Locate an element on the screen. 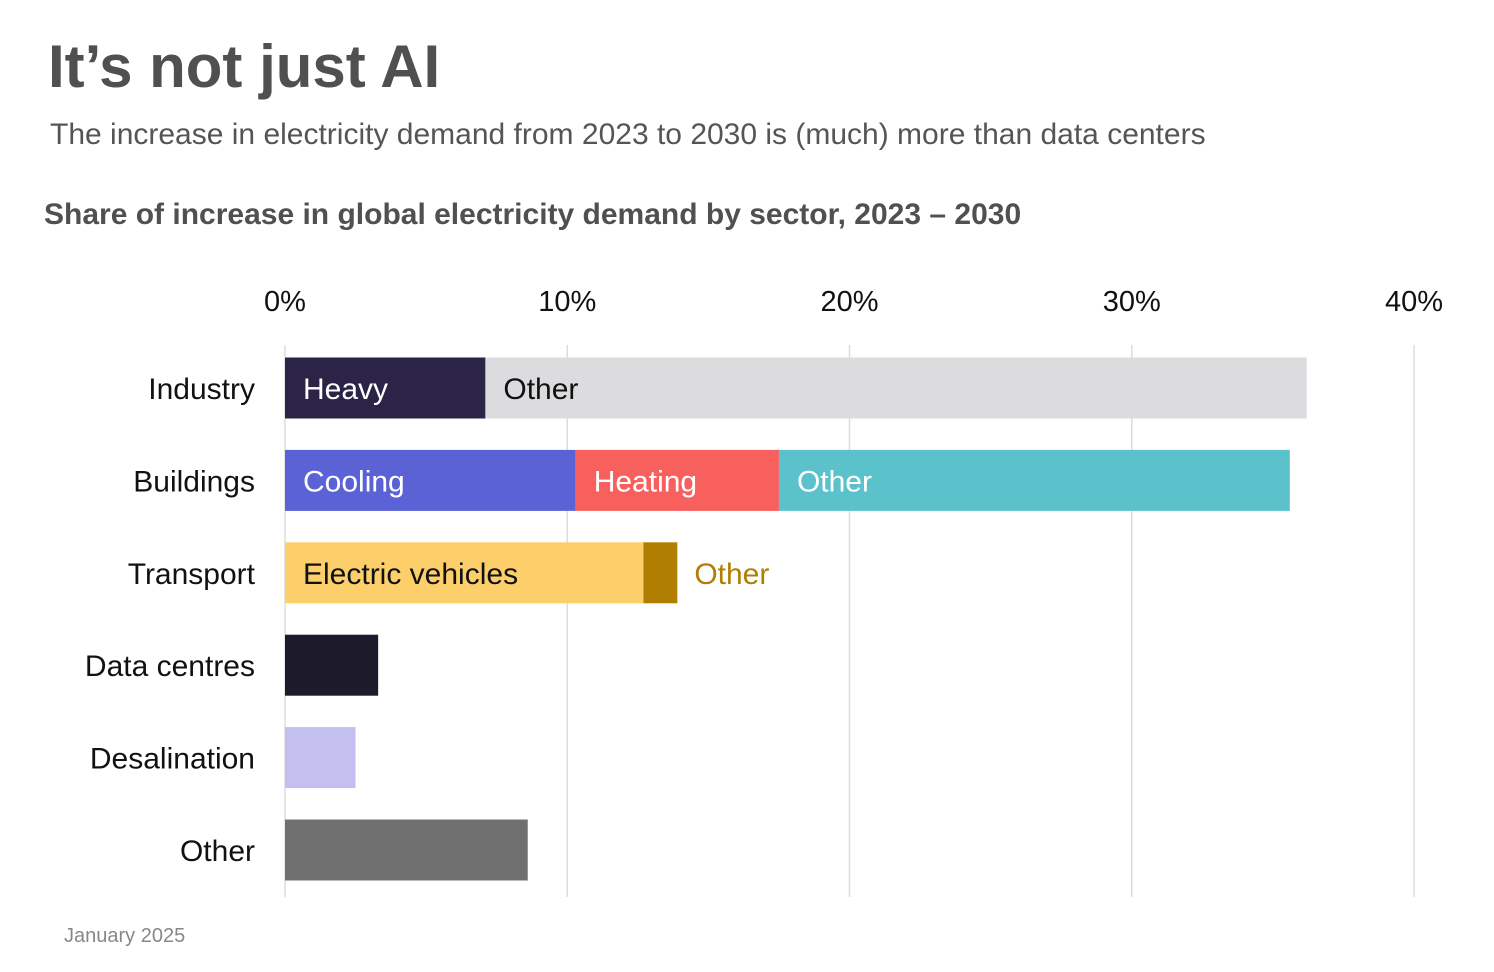 Image resolution: width=1494 pixels, height=972 pixels. bar-other: Other is located at coordinates (354, 850).